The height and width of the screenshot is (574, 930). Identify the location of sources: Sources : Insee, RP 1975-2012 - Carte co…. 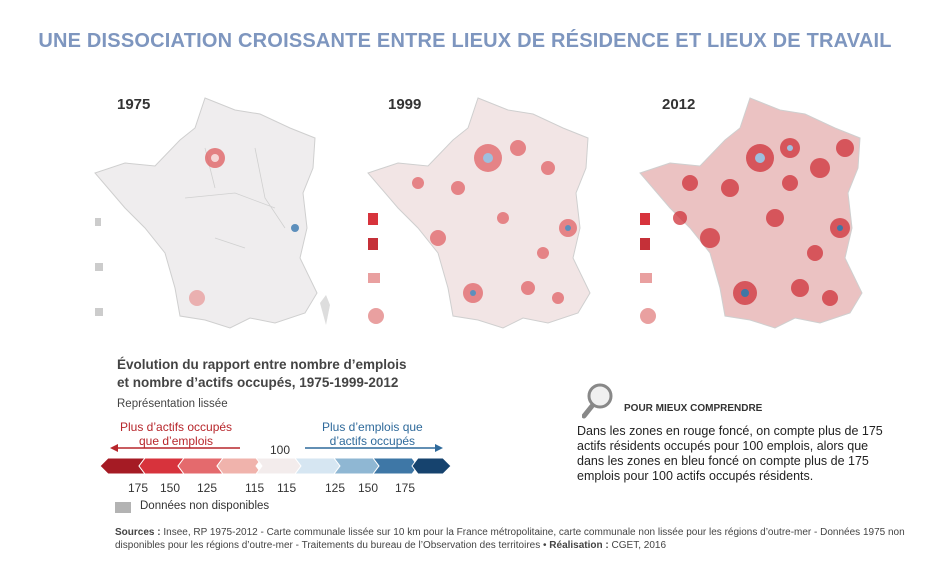
(510, 539).